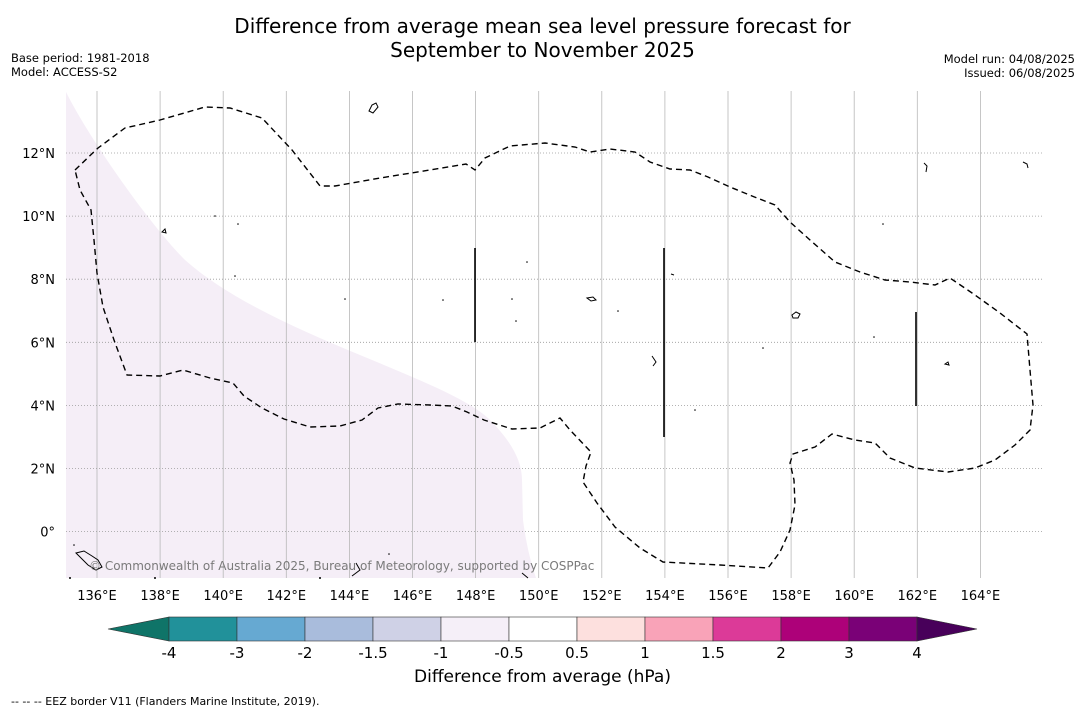  I want to click on longitude-label: 160°E, so click(854, 596).